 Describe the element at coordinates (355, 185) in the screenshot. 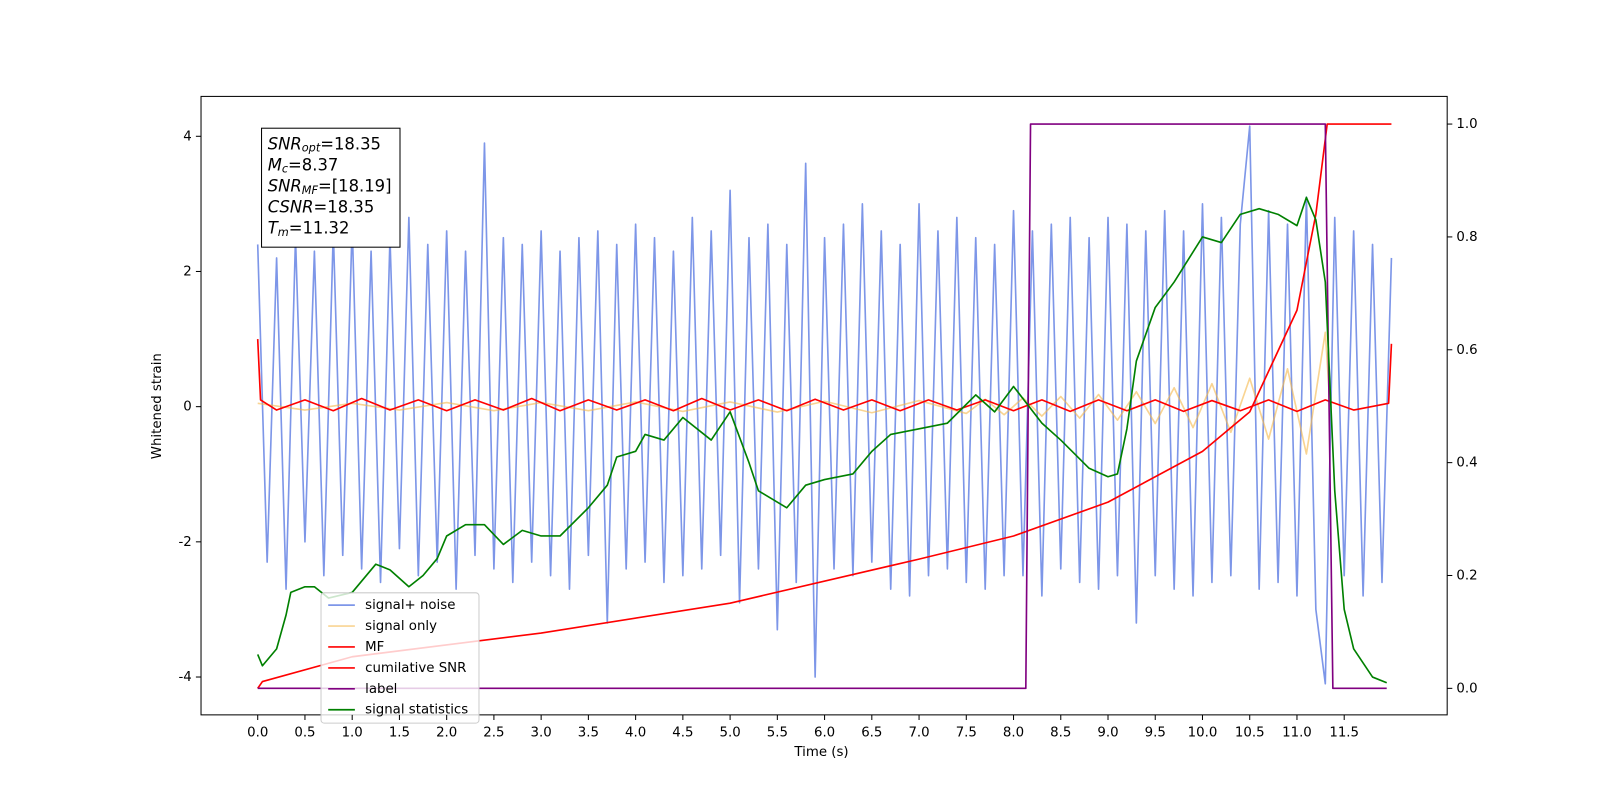

I see `annotation-value: =[18.19]` at that location.